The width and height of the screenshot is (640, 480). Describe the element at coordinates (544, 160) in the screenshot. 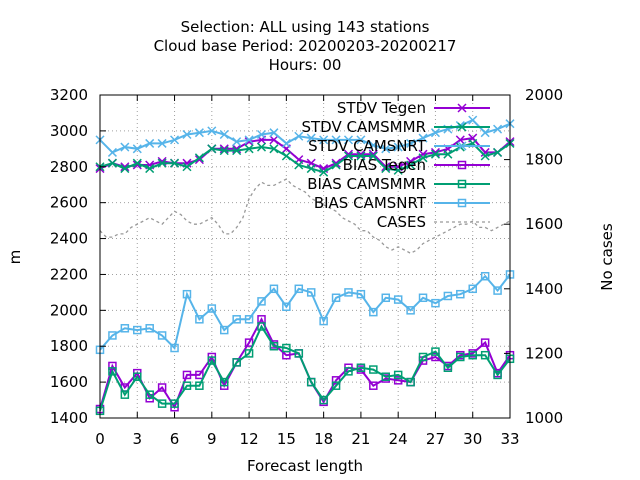

I see `y2-tick-label: 1800` at that location.